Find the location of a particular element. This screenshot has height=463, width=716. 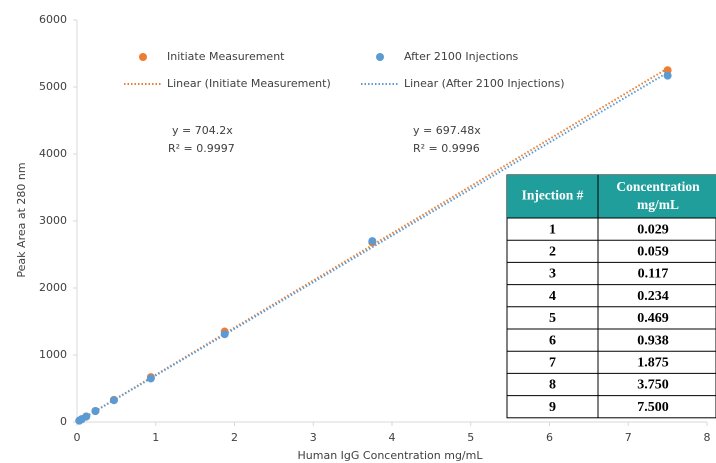

x-tick-label: 5 is located at coordinates (470, 437).